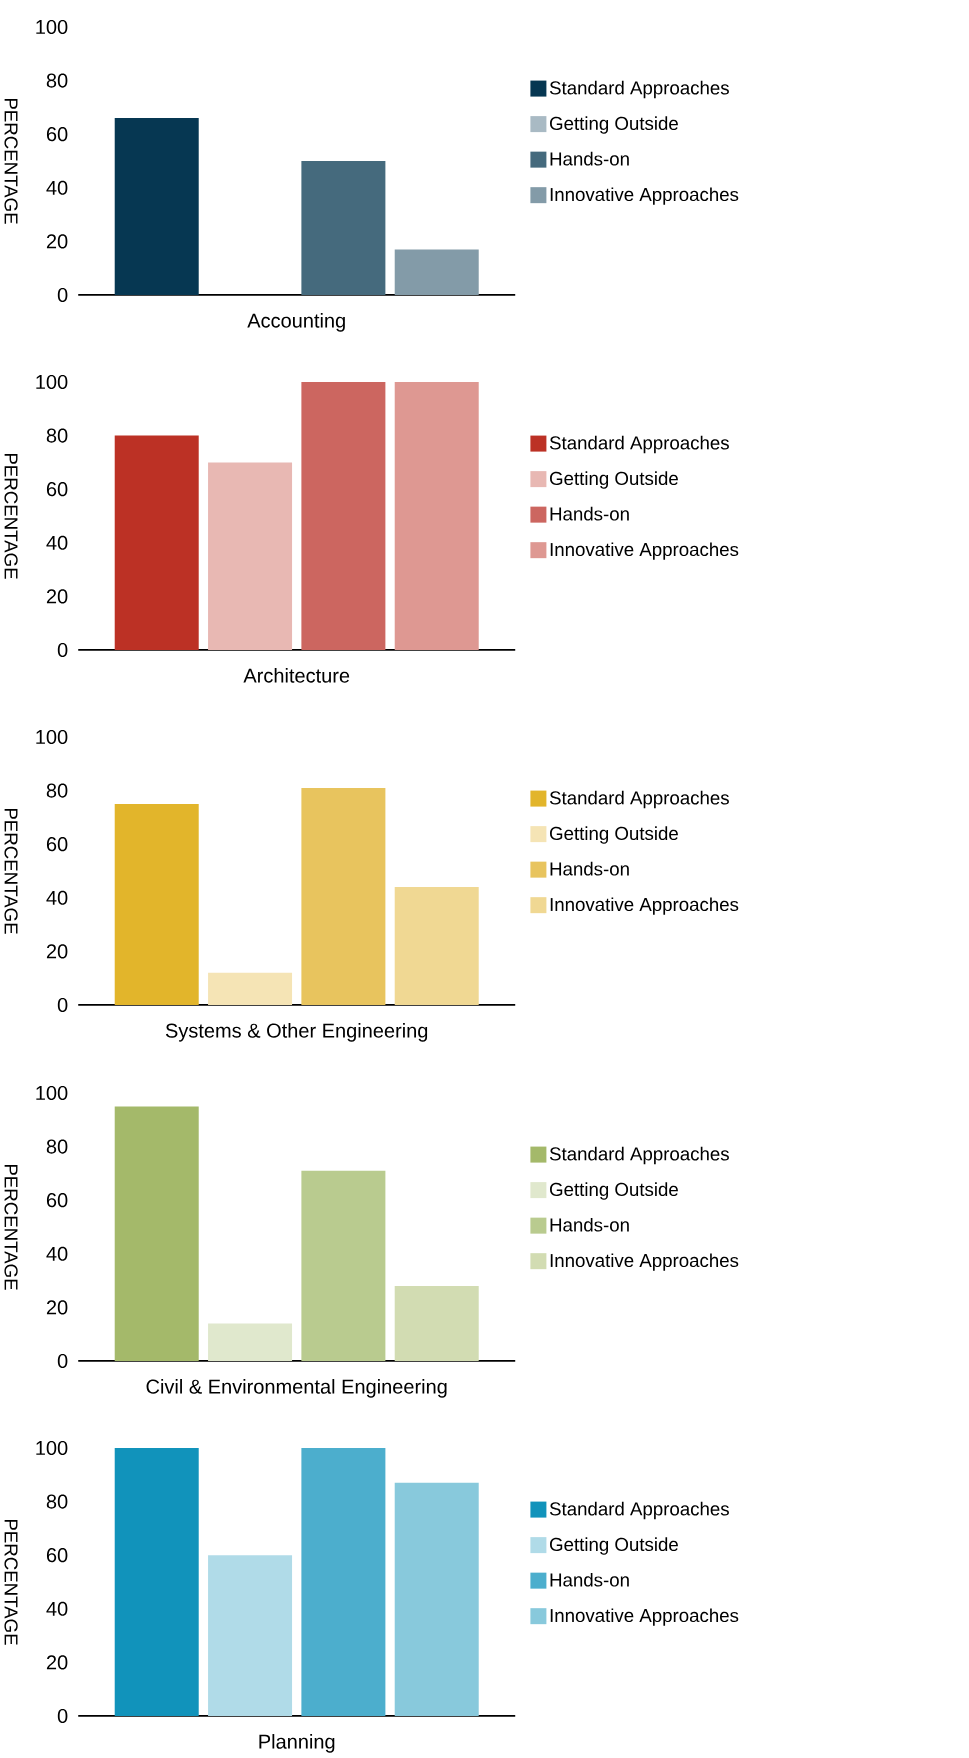 This screenshot has width=969, height=1758. I want to click on x-tick-label: Accounting, so click(296, 322).